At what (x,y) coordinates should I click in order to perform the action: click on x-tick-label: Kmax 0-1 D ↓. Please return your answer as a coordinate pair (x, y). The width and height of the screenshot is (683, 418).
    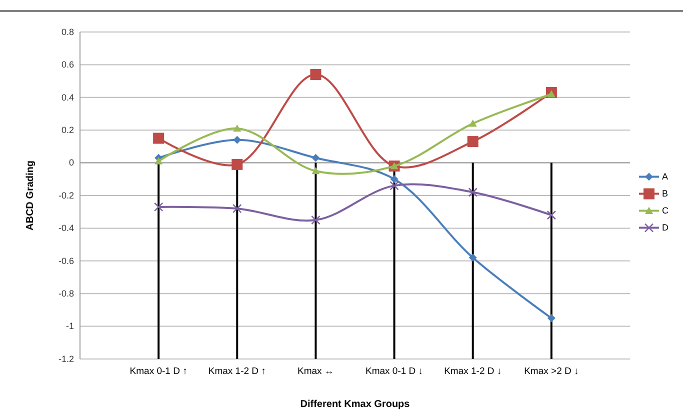
    Looking at the image, I should click on (395, 371).